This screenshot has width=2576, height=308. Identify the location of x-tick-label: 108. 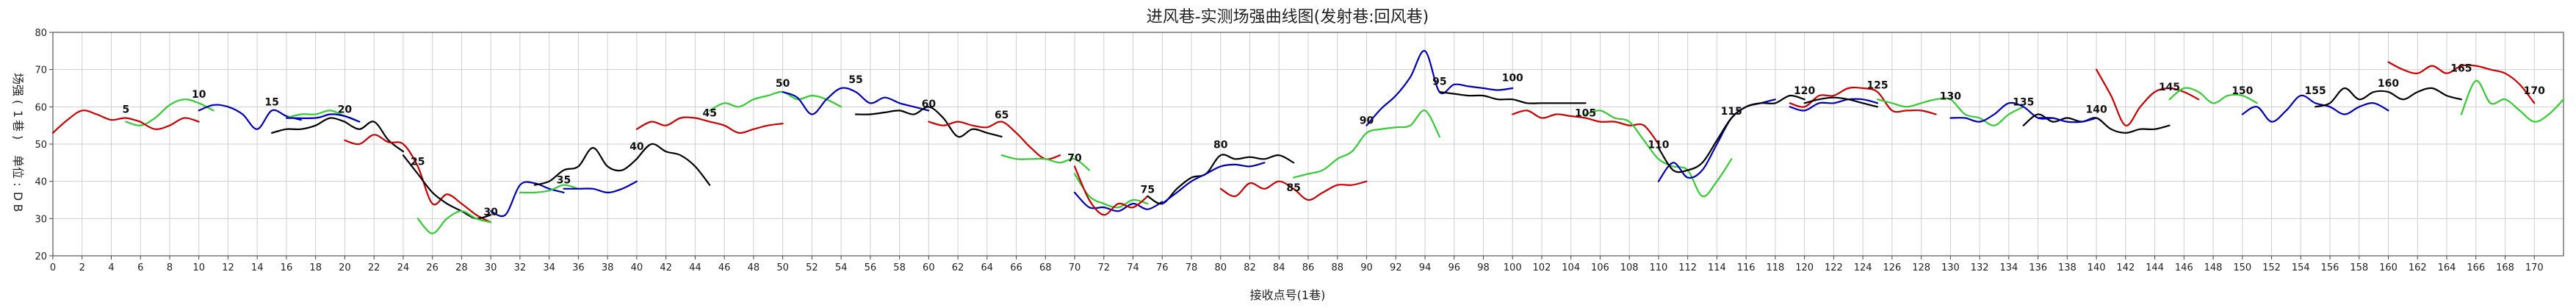
(1630, 268).